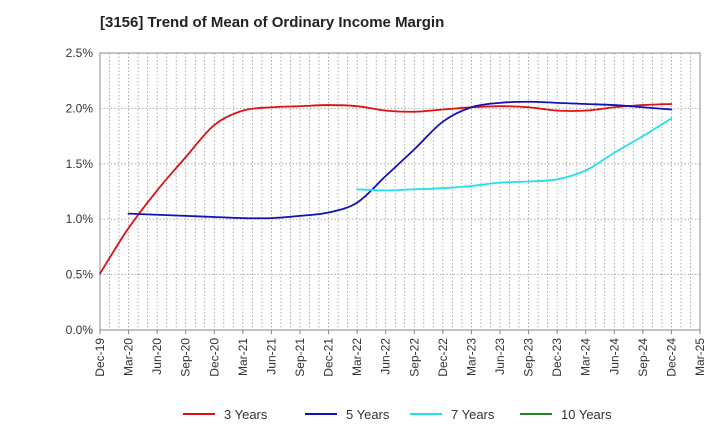 The image size is (720, 440). Describe the element at coordinates (300, 357) in the screenshot. I see `x-tick-label: Sep-21` at that location.